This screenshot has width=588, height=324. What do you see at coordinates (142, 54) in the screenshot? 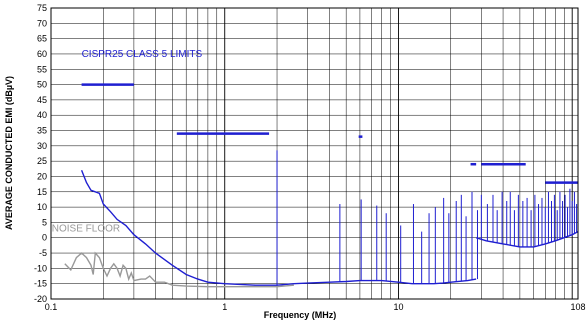
I see `annotation-label: CISPR25 CLASS 5 LIMITS` at bounding box center [142, 54].